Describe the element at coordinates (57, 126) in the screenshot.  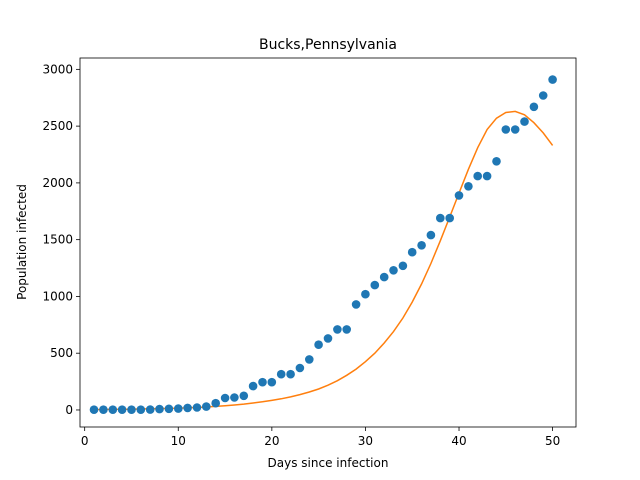
I see `y-tick-label: 2500` at that location.